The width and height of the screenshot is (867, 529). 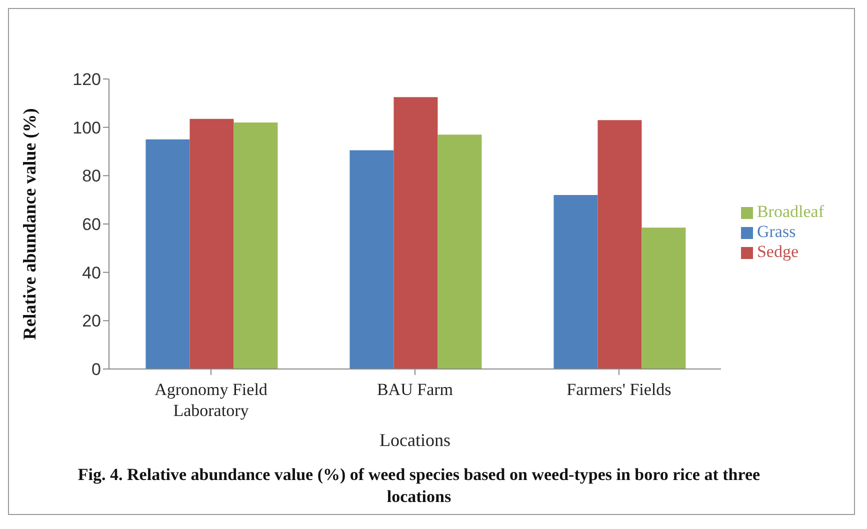 What do you see at coordinates (86, 80) in the screenshot?
I see `y-tick-label: 120` at bounding box center [86, 80].